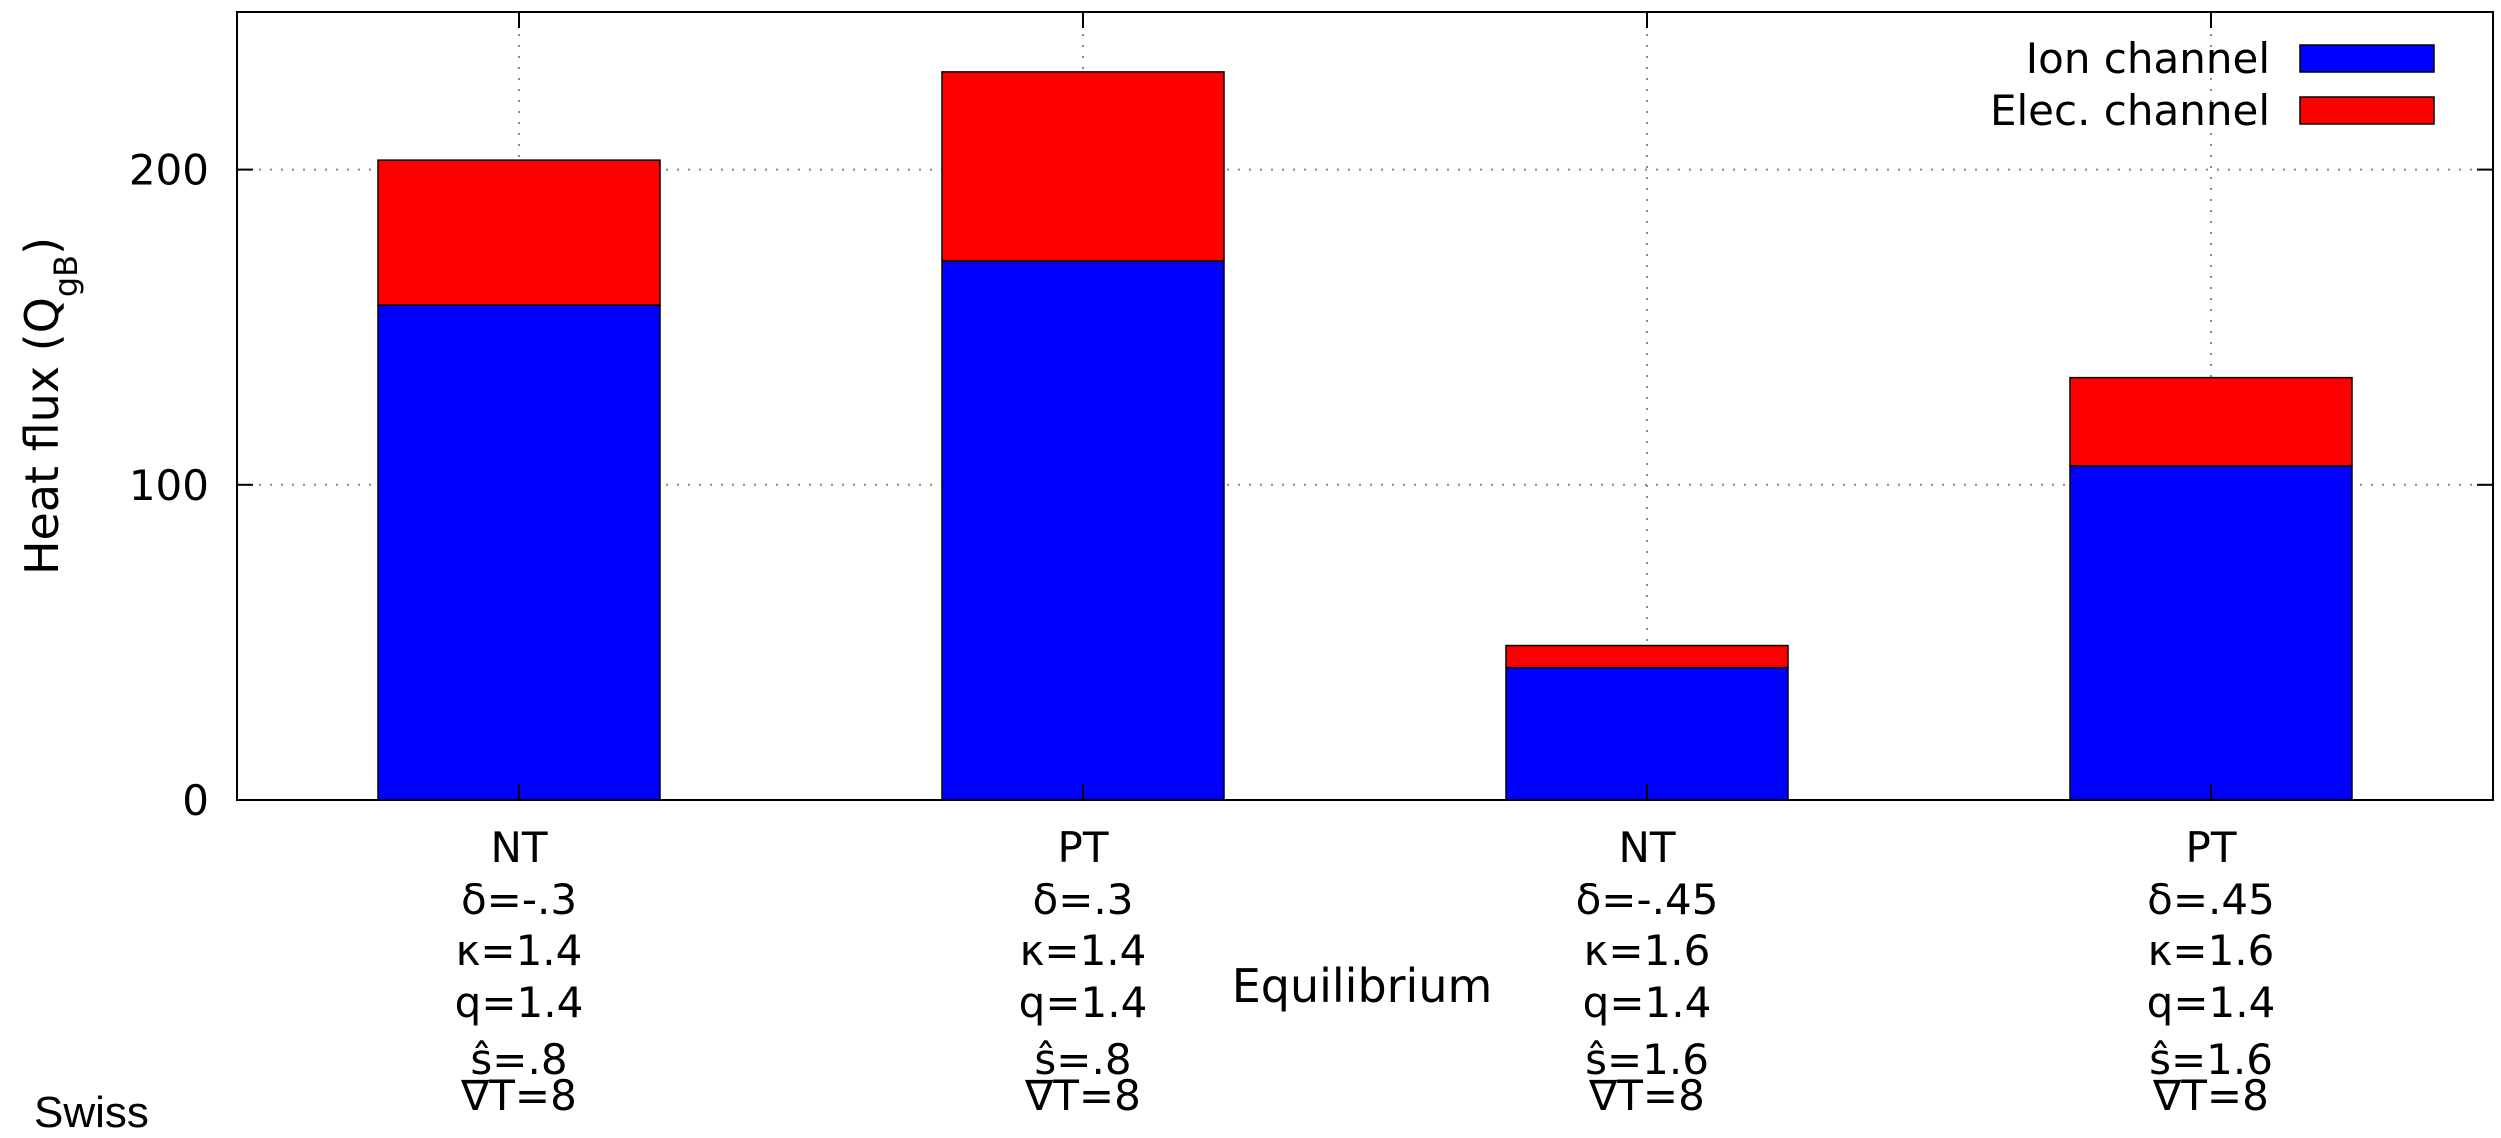  What do you see at coordinates (91, 1112) in the screenshot?
I see `footer-text: Swiss` at bounding box center [91, 1112].